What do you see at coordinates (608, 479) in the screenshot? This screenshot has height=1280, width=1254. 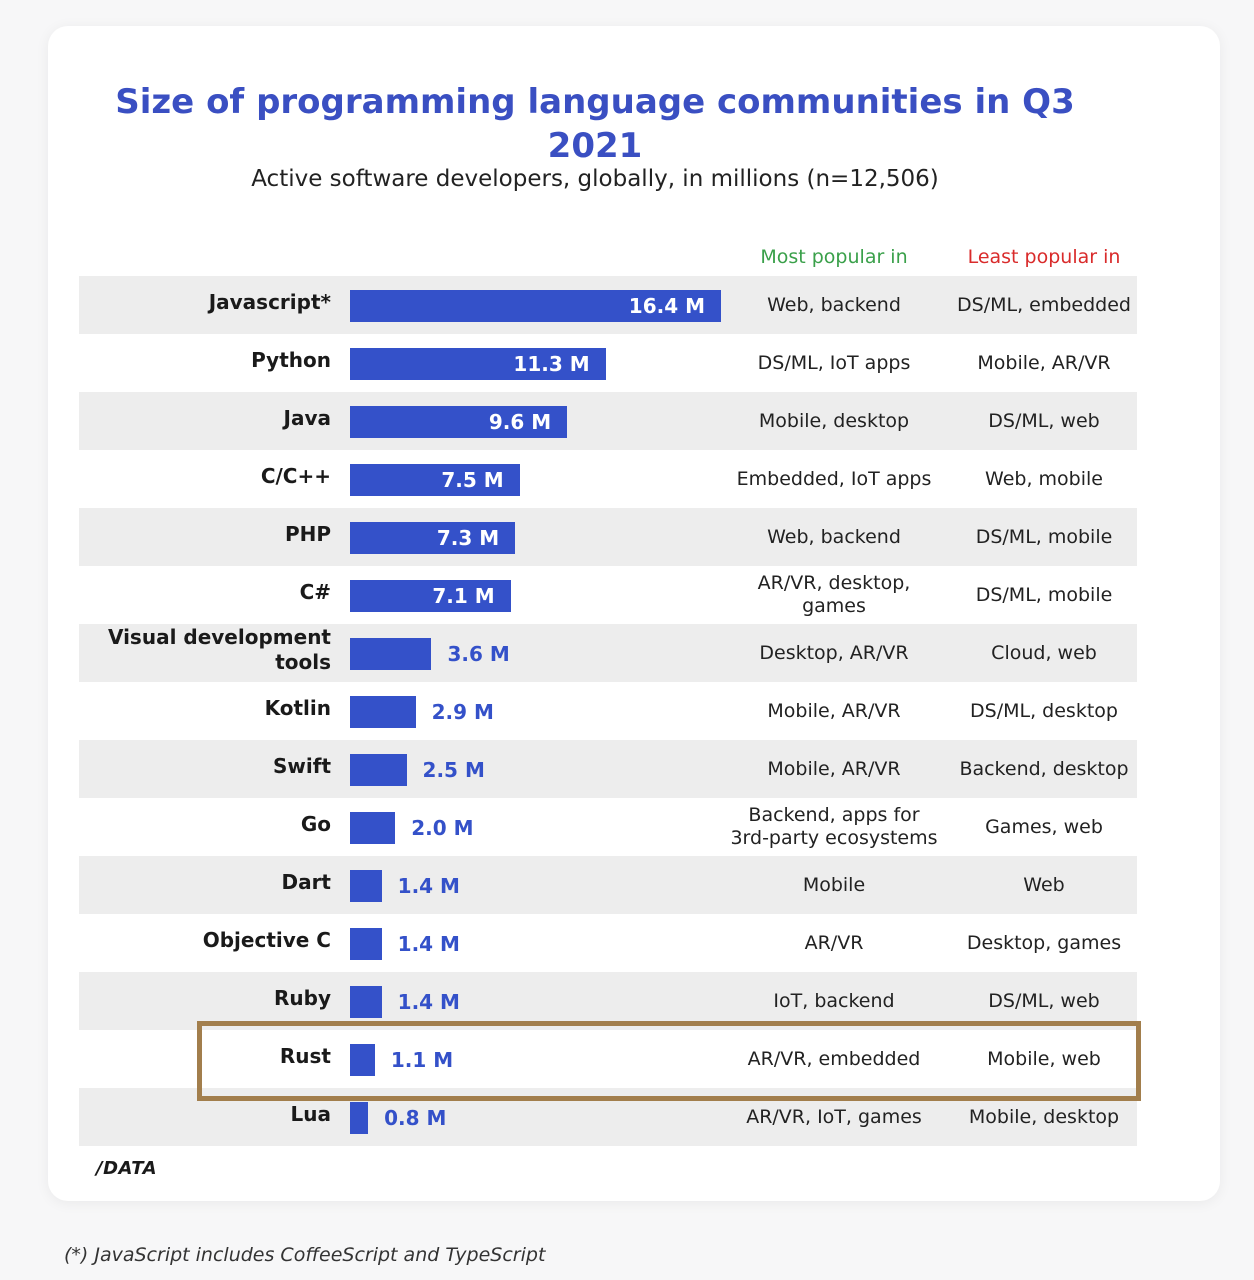 I see `chart-row: C/C++ 7.5 M Embedded, IoT apps Web, mobile` at bounding box center [608, 479].